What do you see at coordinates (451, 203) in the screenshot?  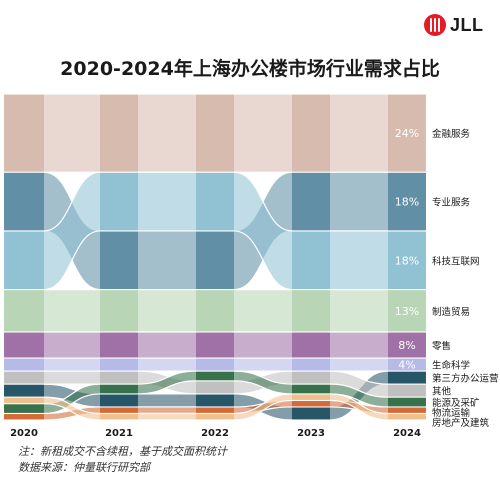 I see `legend-label-series-1: 专业服务` at bounding box center [451, 203].